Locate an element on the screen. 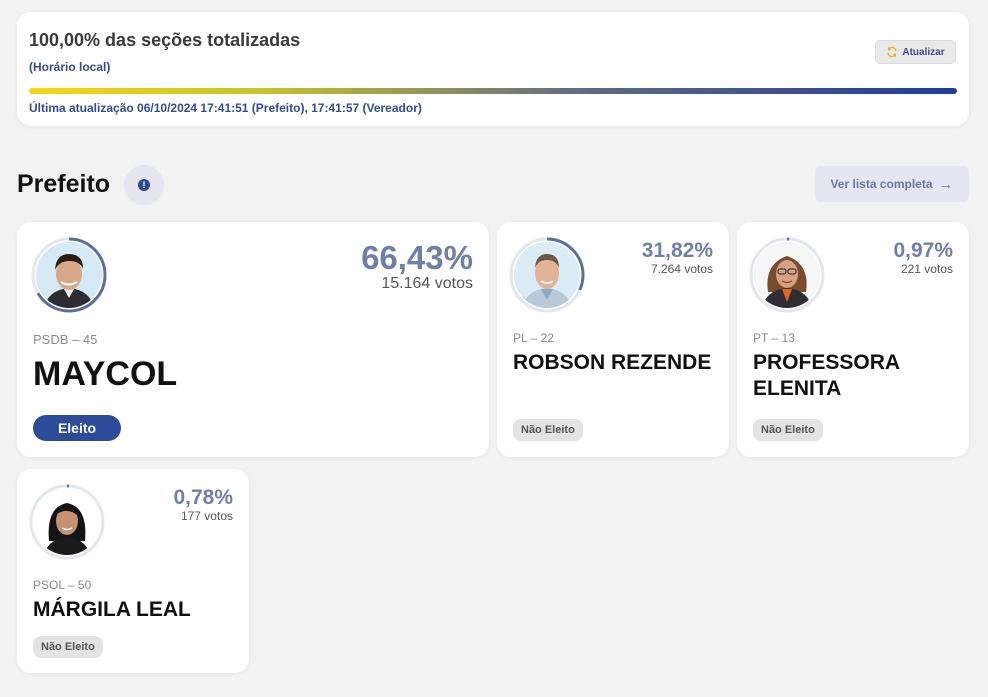 The height and width of the screenshot is (697, 988). candidate-party: PSDB – 45 is located at coordinates (65, 339).